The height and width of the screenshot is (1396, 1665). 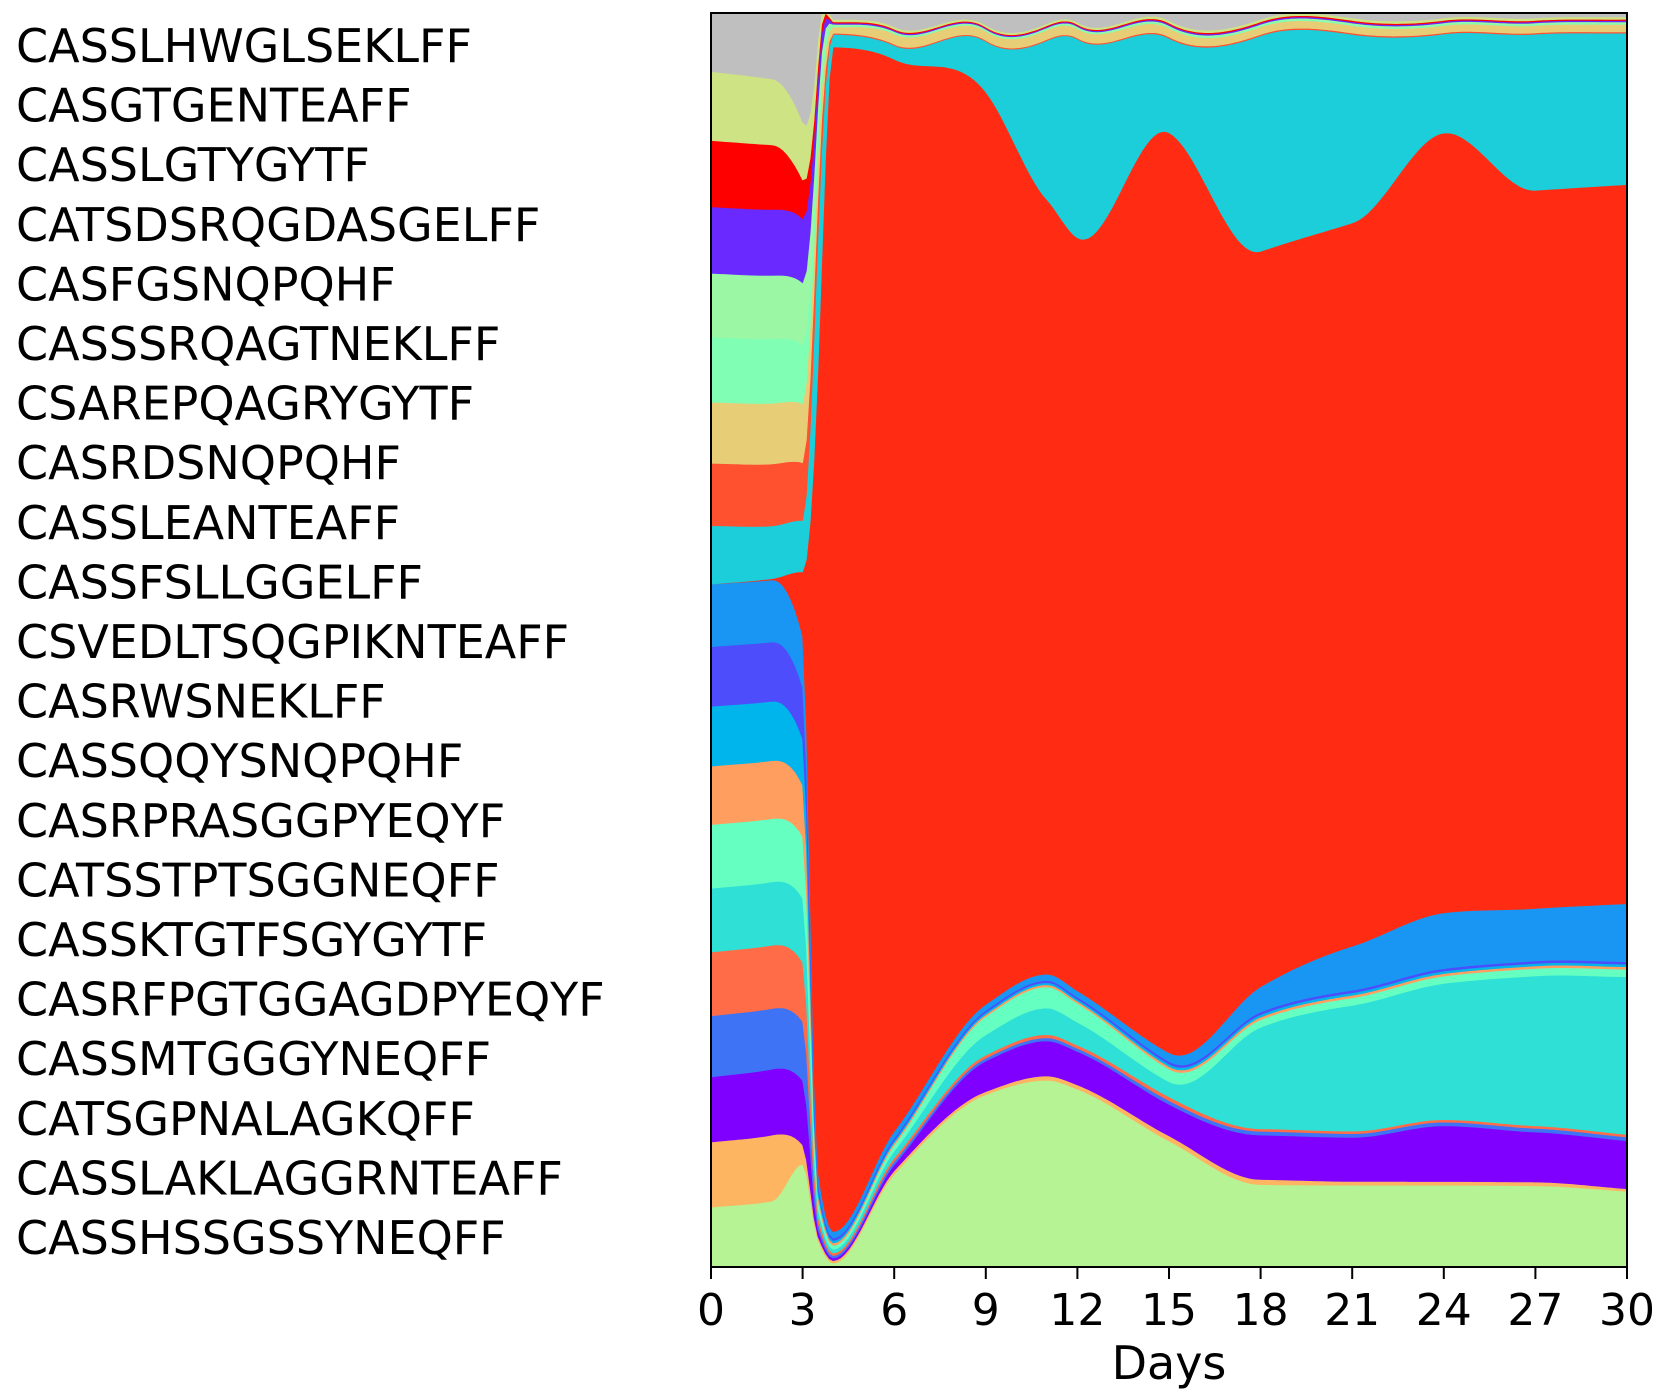 I want to click on x-tick-label: 12, so click(x=1077, y=1310).